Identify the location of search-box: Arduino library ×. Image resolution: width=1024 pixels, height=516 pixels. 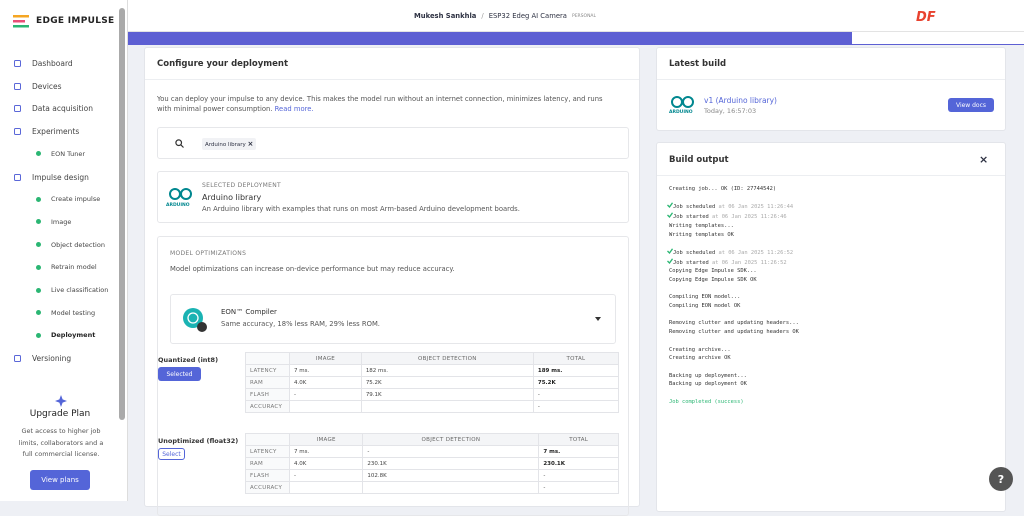
(393, 143).